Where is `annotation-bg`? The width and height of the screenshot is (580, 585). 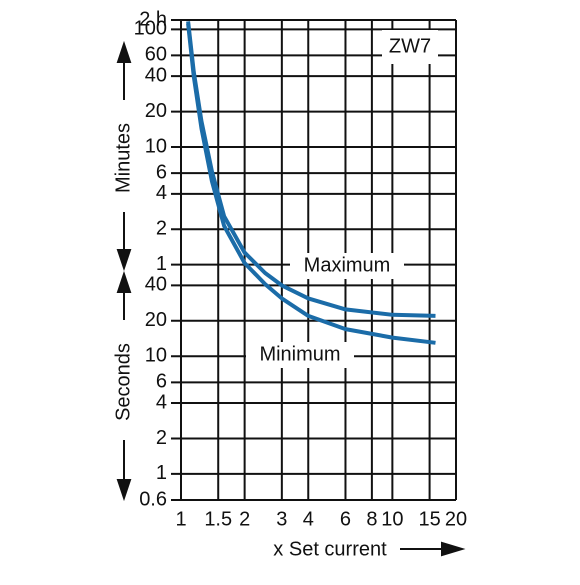
annotation-bg is located at coordinates (410, 47).